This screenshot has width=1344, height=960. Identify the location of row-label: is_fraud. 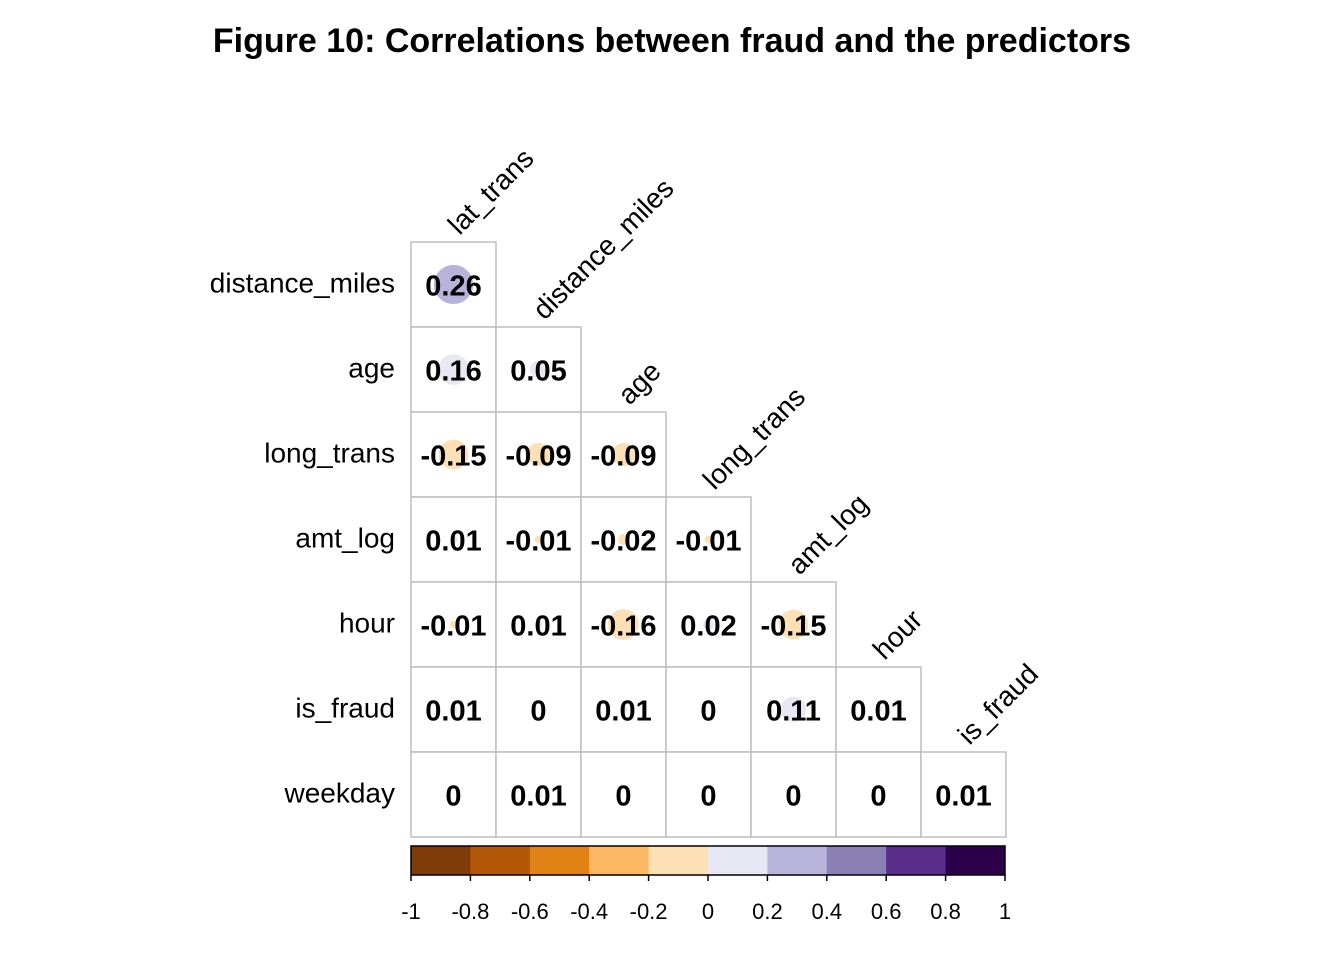
(345, 708).